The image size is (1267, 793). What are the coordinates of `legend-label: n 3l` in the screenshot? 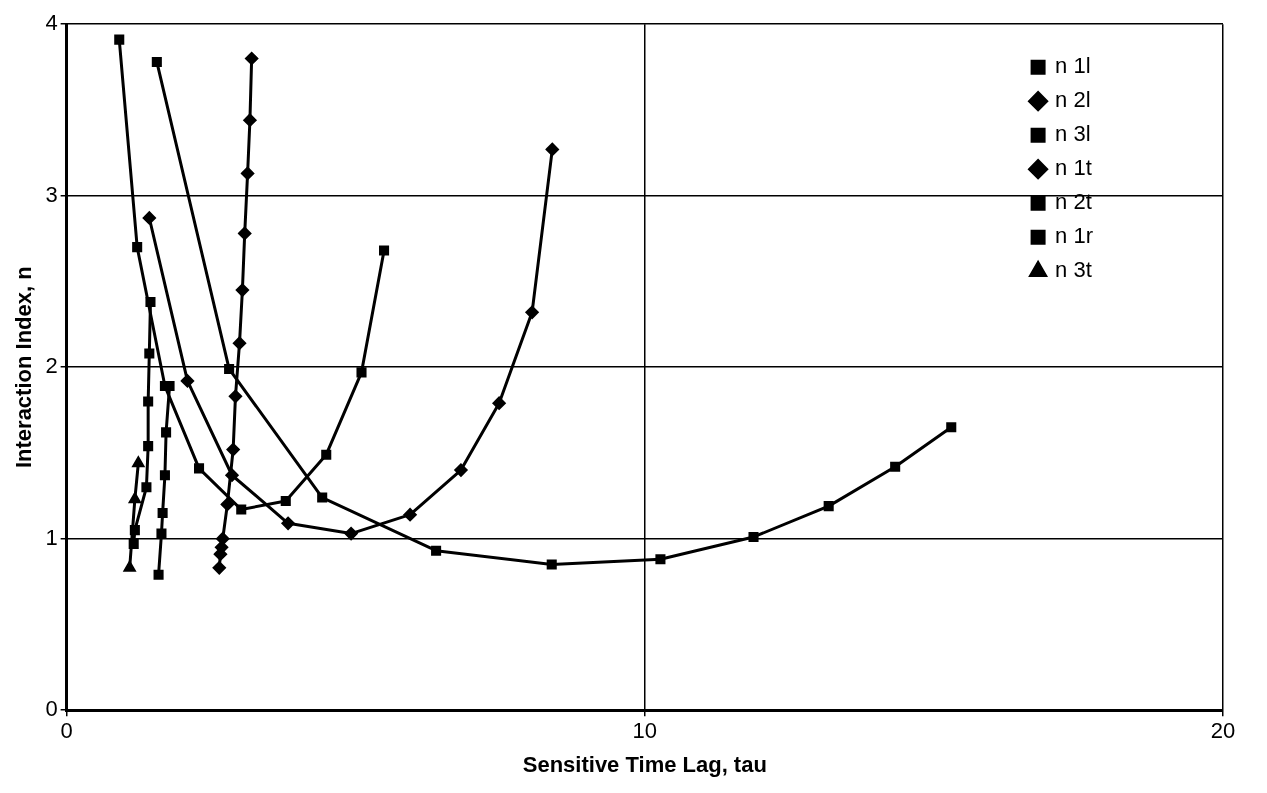 It's located at (1073, 134).